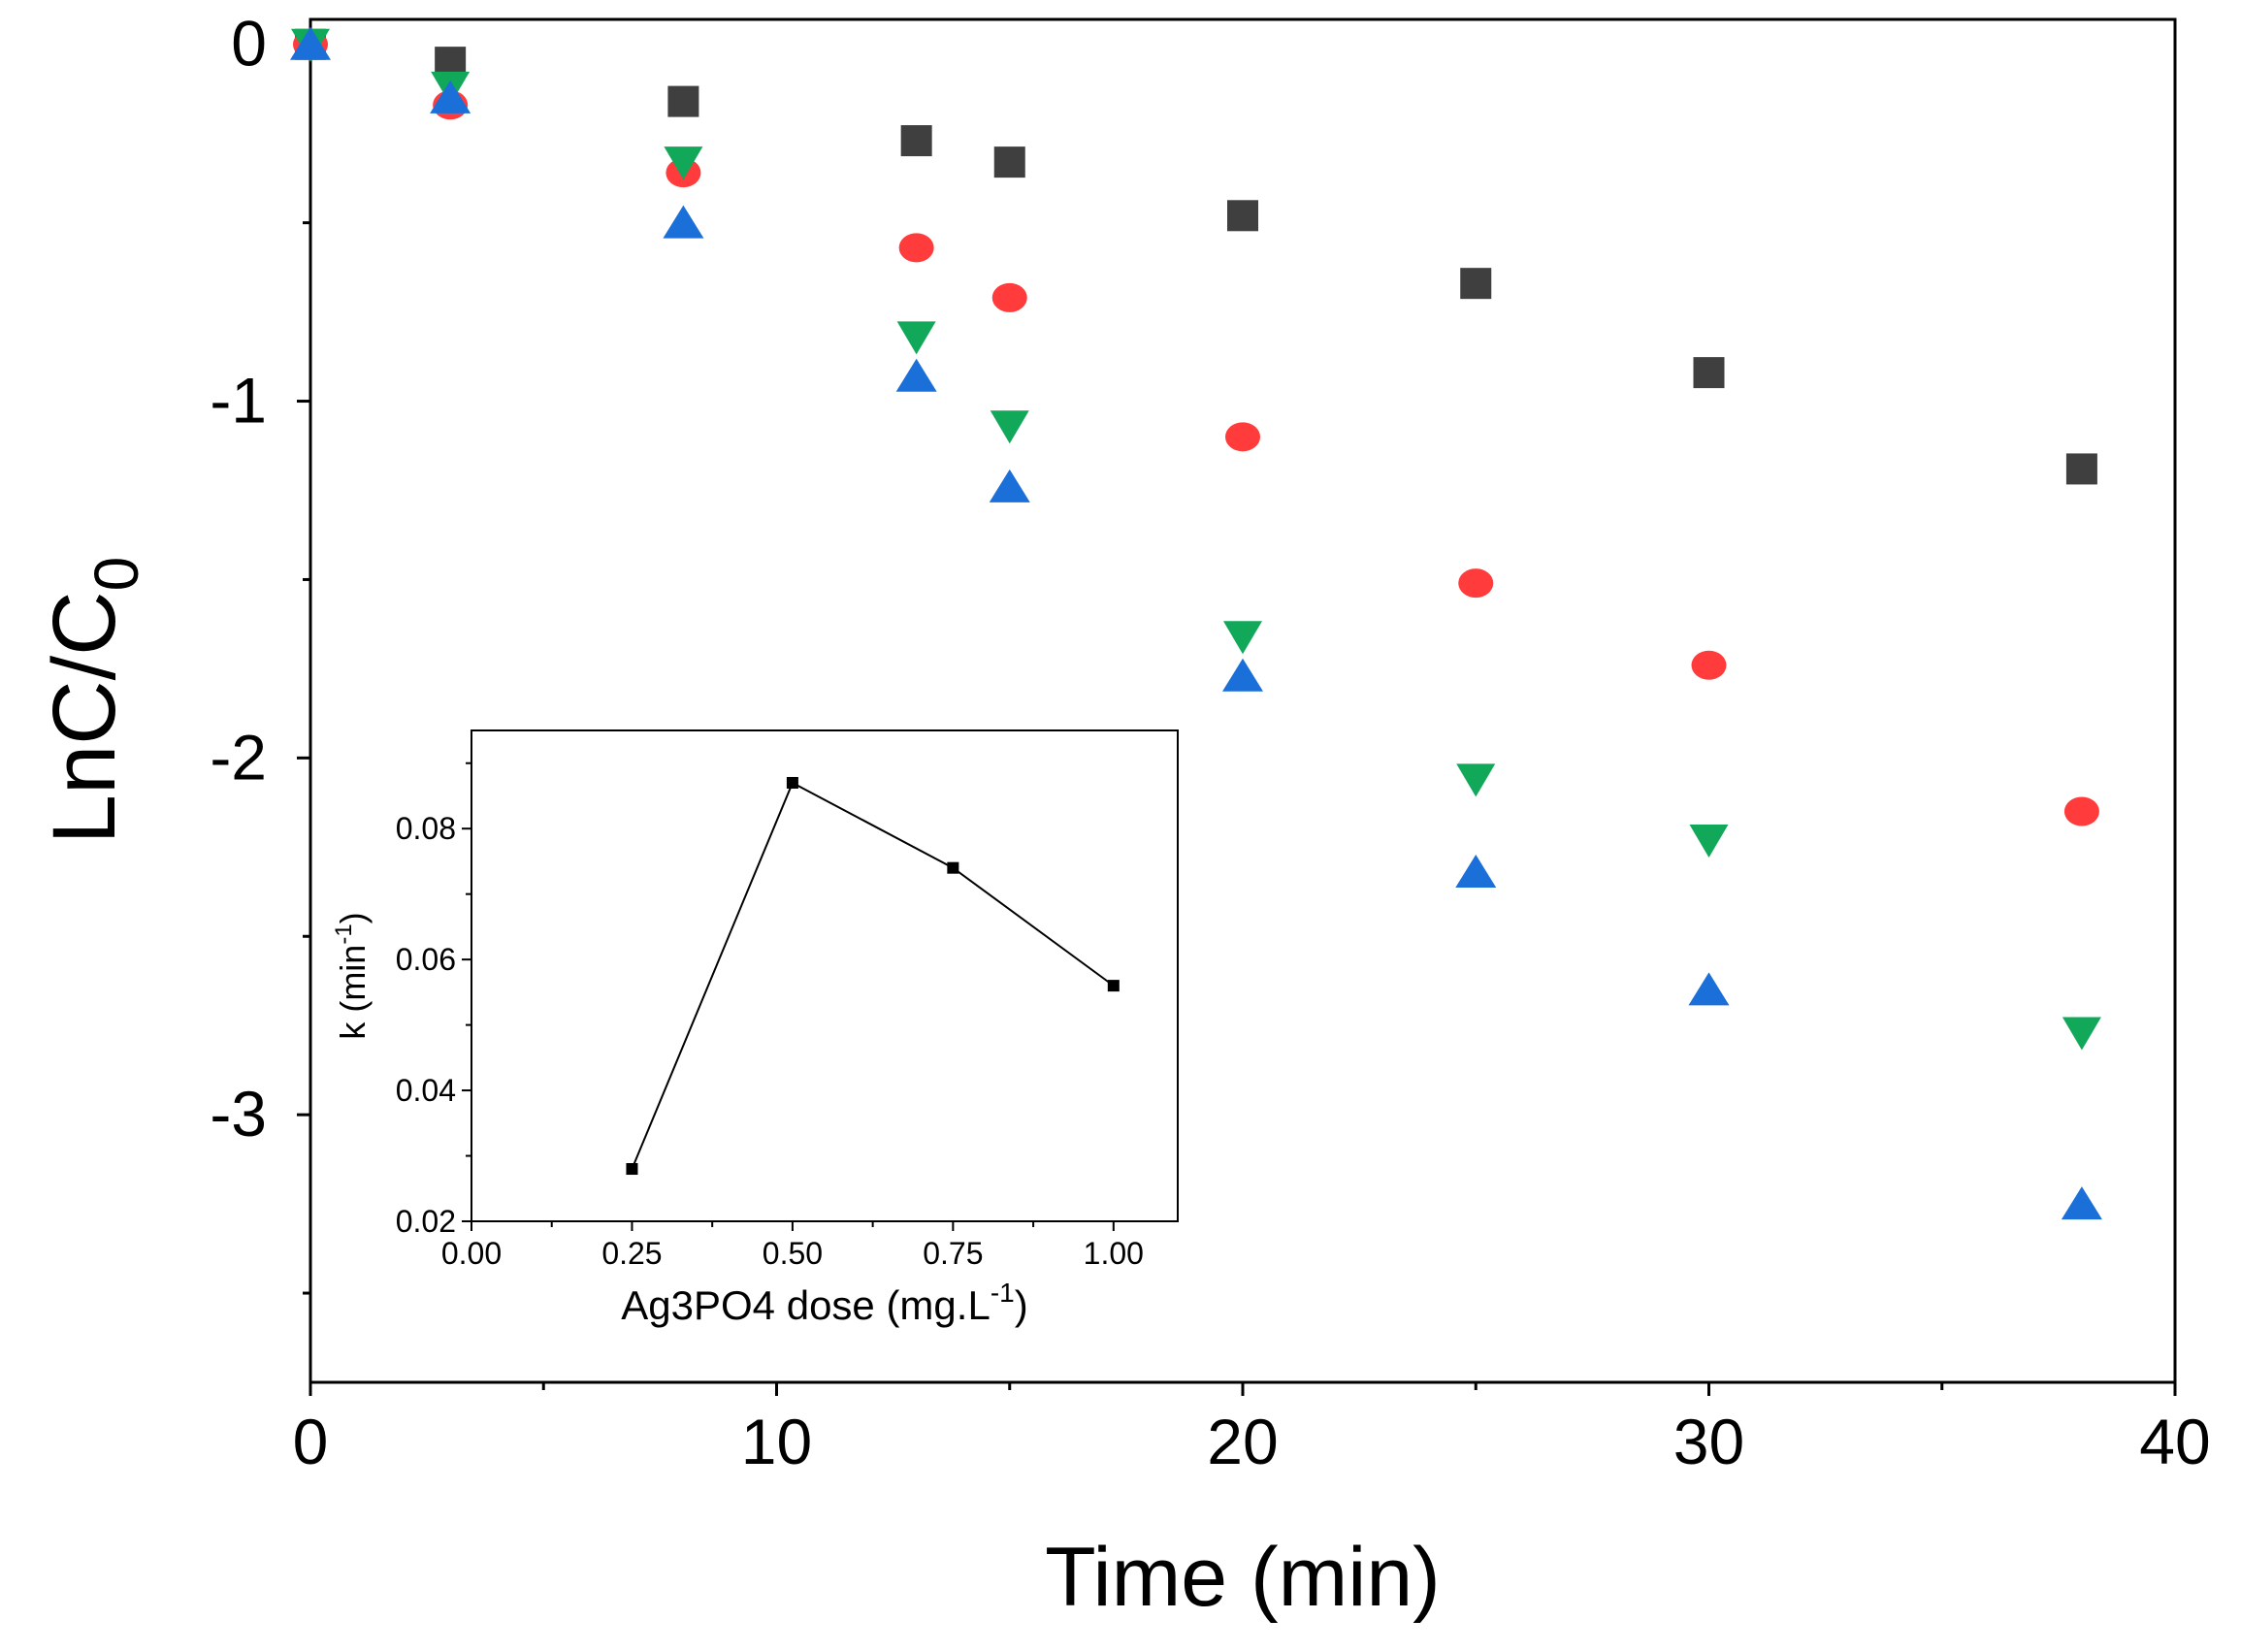 This screenshot has height=1652, width=2241. Describe the element at coordinates (471, 1253) in the screenshot. I see `inset-x-tick-label: 0.00` at that location.